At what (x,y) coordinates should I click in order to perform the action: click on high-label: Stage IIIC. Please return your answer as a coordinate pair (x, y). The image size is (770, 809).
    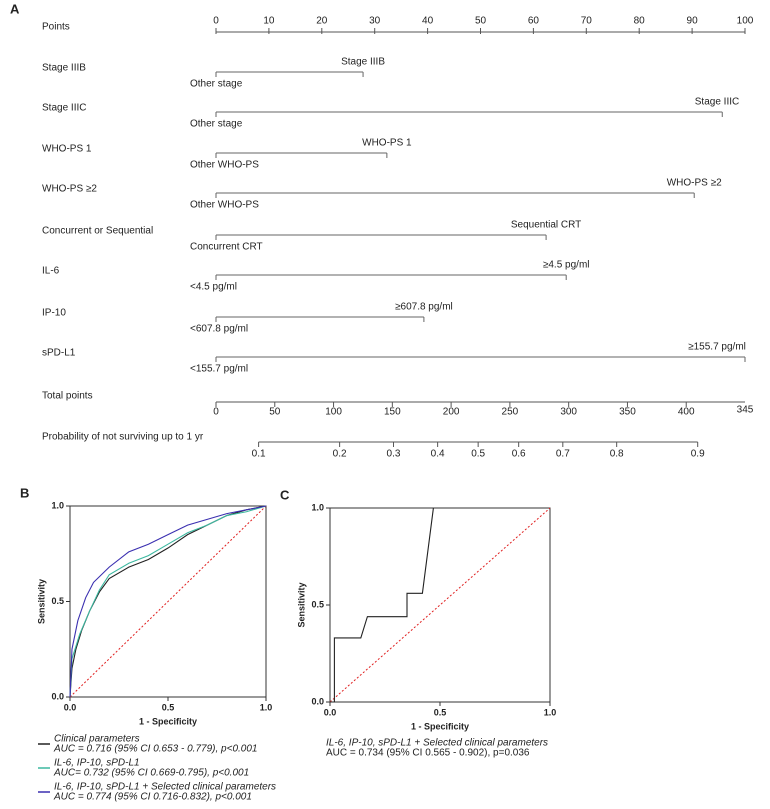
    Looking at the image, I should click on (717, 102).